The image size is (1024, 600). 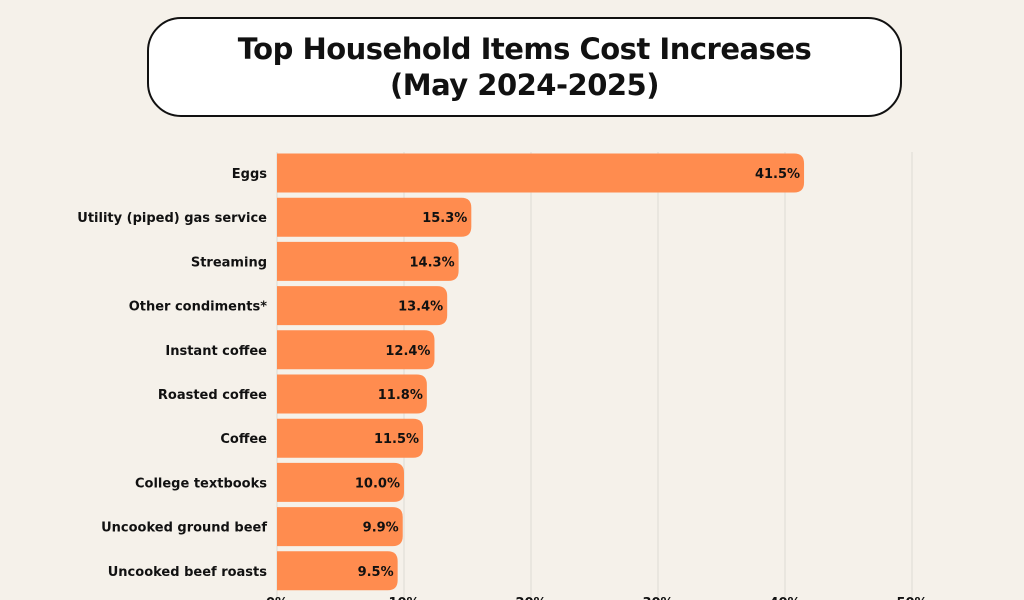 What do you see at coordinates (243, 439) in the screenshot?
I see `category-label: Coffee` at bounding box center [243, 439].